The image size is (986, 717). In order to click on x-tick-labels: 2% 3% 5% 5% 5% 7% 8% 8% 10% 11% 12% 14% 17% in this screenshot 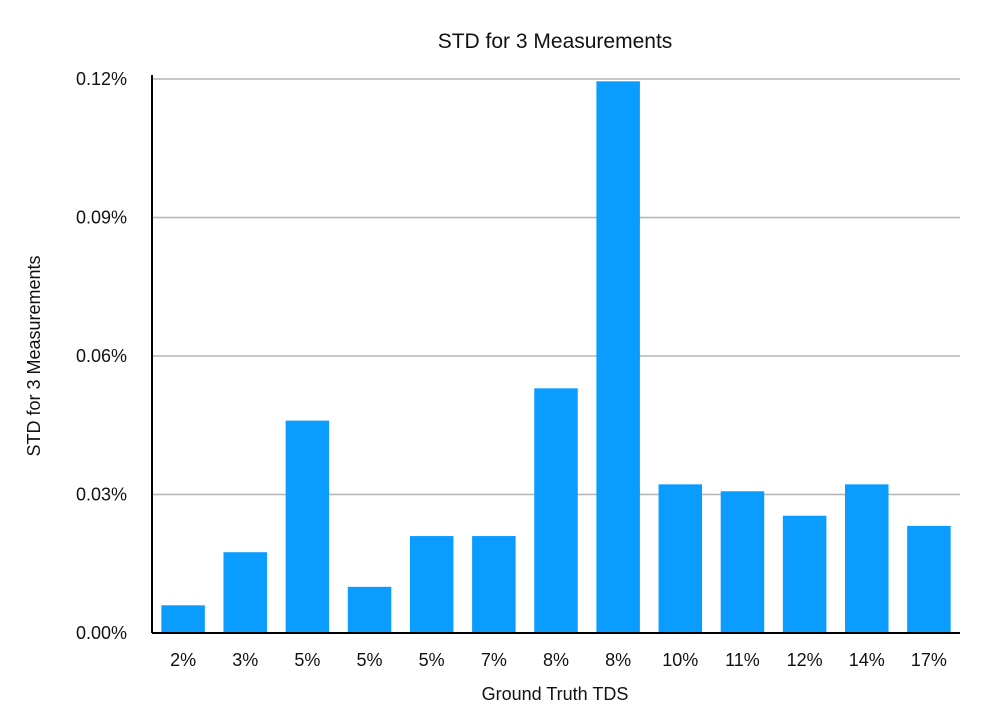, I will do `click(558, 660)`.